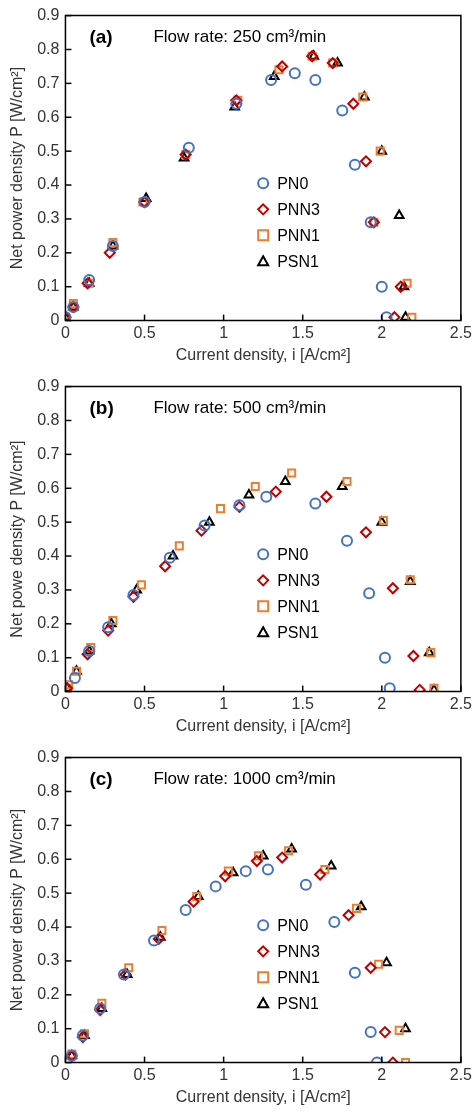 This screenshot has height=1115, width=475. I want to click on annotation: Flow rate: 1000 cm³/min, so click(244, 779).